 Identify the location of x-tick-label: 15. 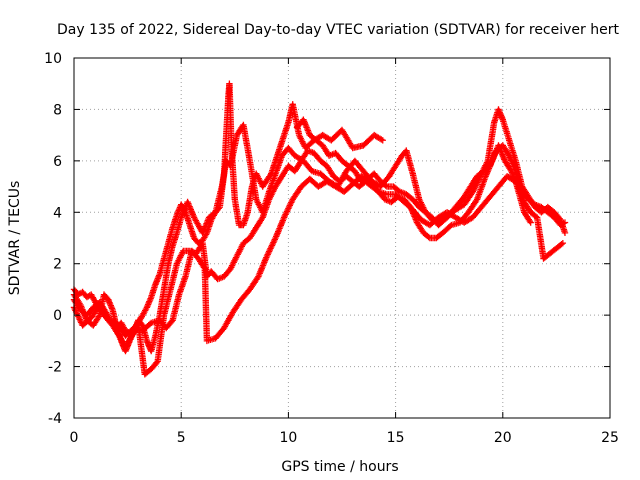
(396, 438).